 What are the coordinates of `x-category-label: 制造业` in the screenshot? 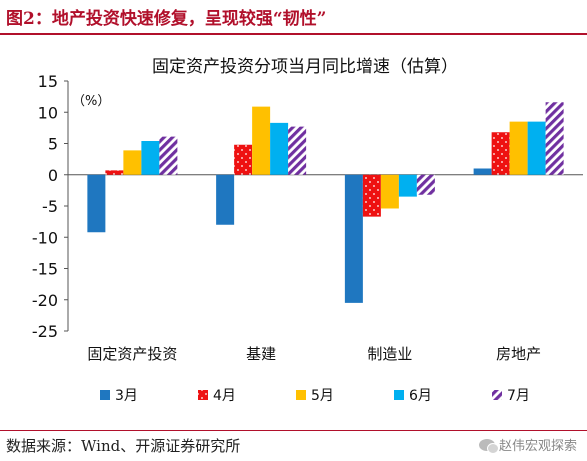 It's located at (389, 354).